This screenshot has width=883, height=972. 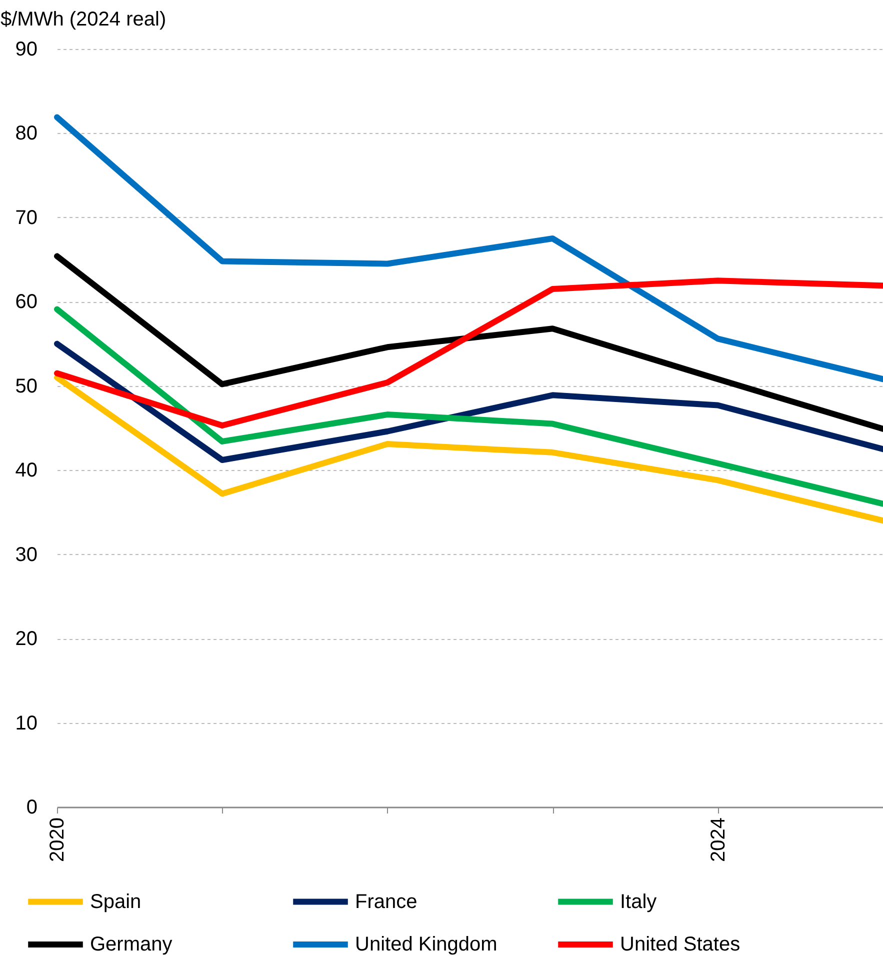 I want to click on y-tick-label: 60, so click(x=26, y=302).